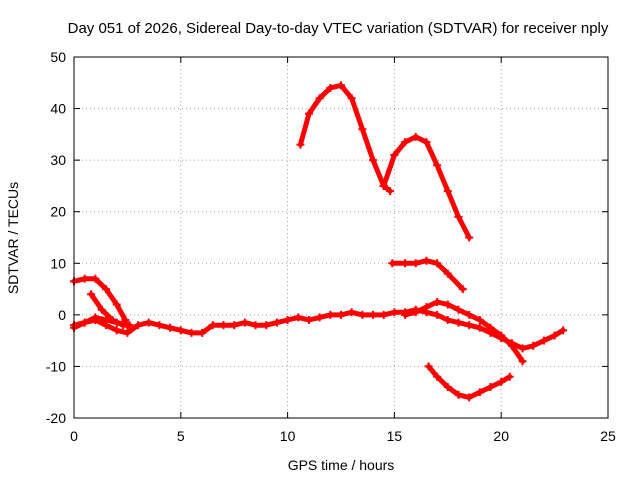 This screenshot has width=640, height=480. I want to click on series-arc-afternoon-peak, so click(426, 187).